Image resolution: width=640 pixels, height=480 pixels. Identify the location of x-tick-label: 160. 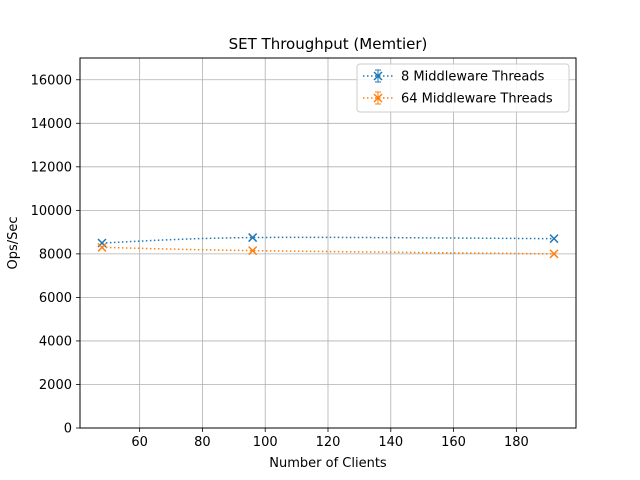
(453, 442).